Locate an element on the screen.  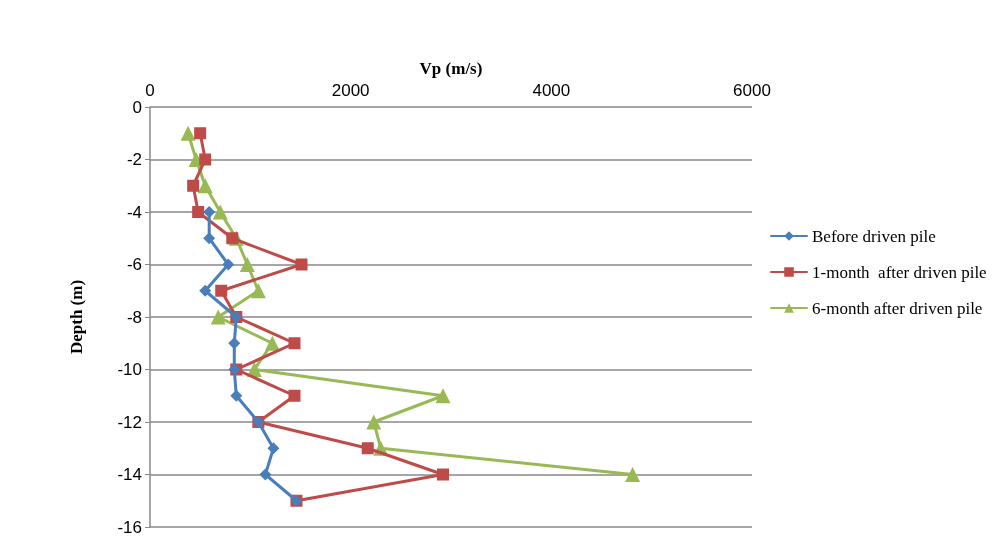
x-tick-label: 2000 is located at coordinates (350, 90).